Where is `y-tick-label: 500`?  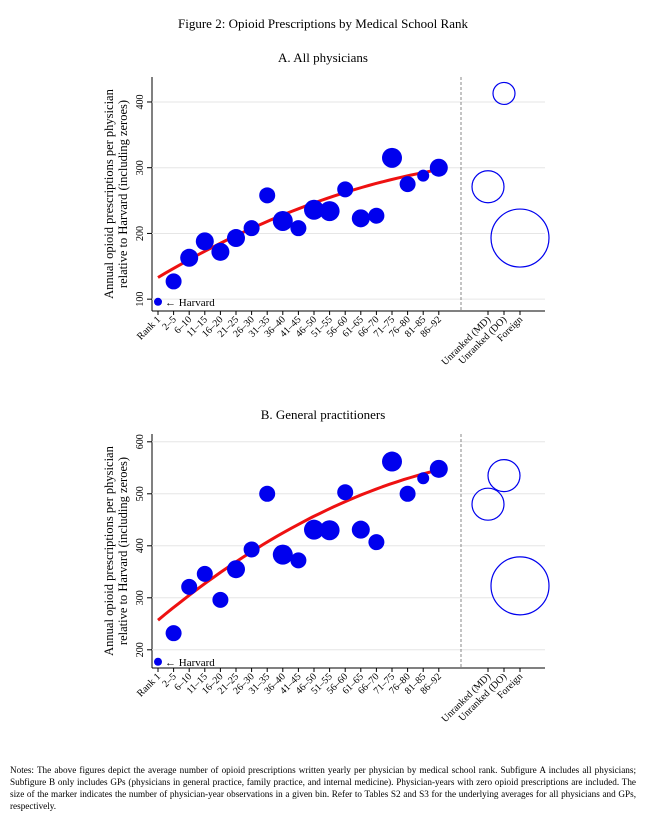
y-tick-label: 500 is located at coordinates (140, 493).